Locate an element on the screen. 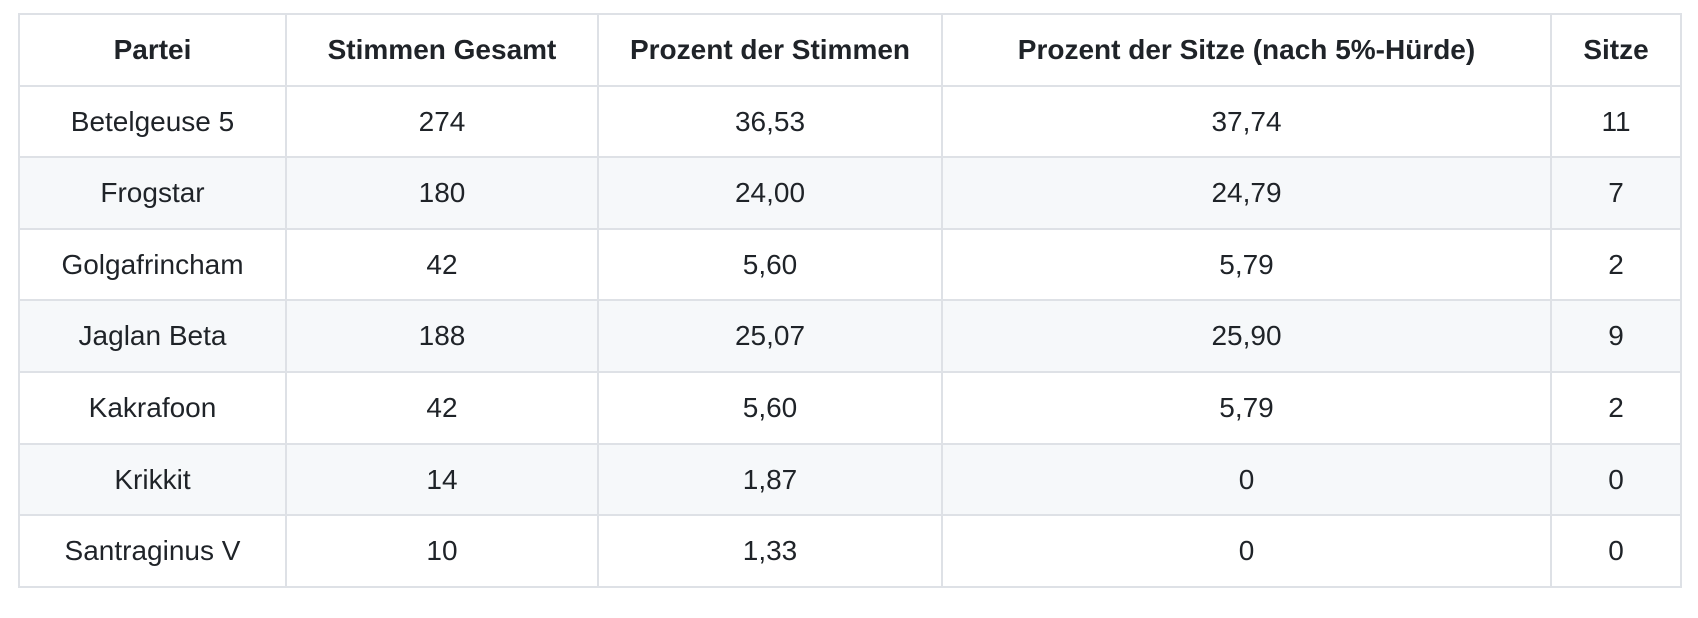  cell-stimmen-gesamt: 180 is located at coordinates (442, 193).